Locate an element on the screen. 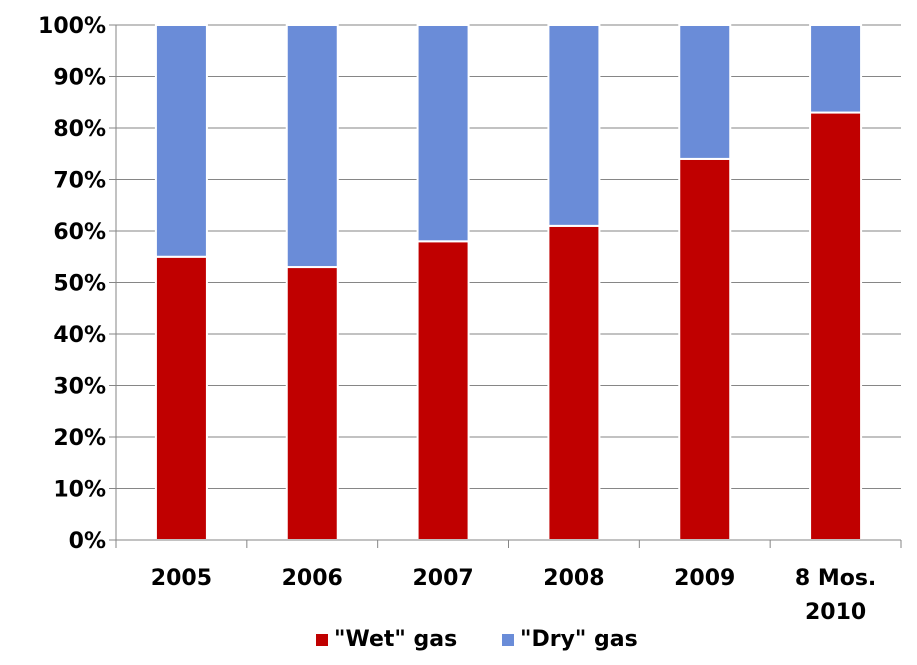 This screenshot has width=917, height=665. y-tick-label: 10% is located at coordinates (79, 490).